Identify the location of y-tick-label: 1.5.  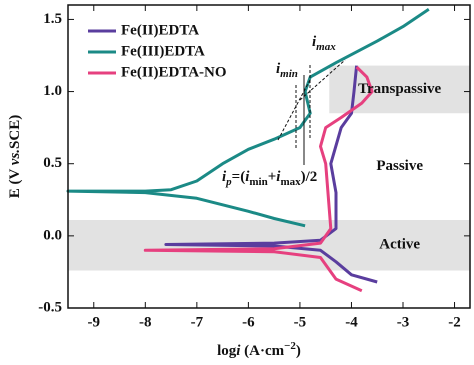
(52, 19).